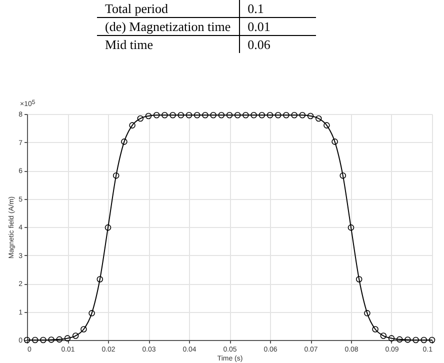 The height and width of the screenshot is (363, 444). Describe the element at coordinates (277, 9) in the screenshot. I see `text: 0.1` at that location.